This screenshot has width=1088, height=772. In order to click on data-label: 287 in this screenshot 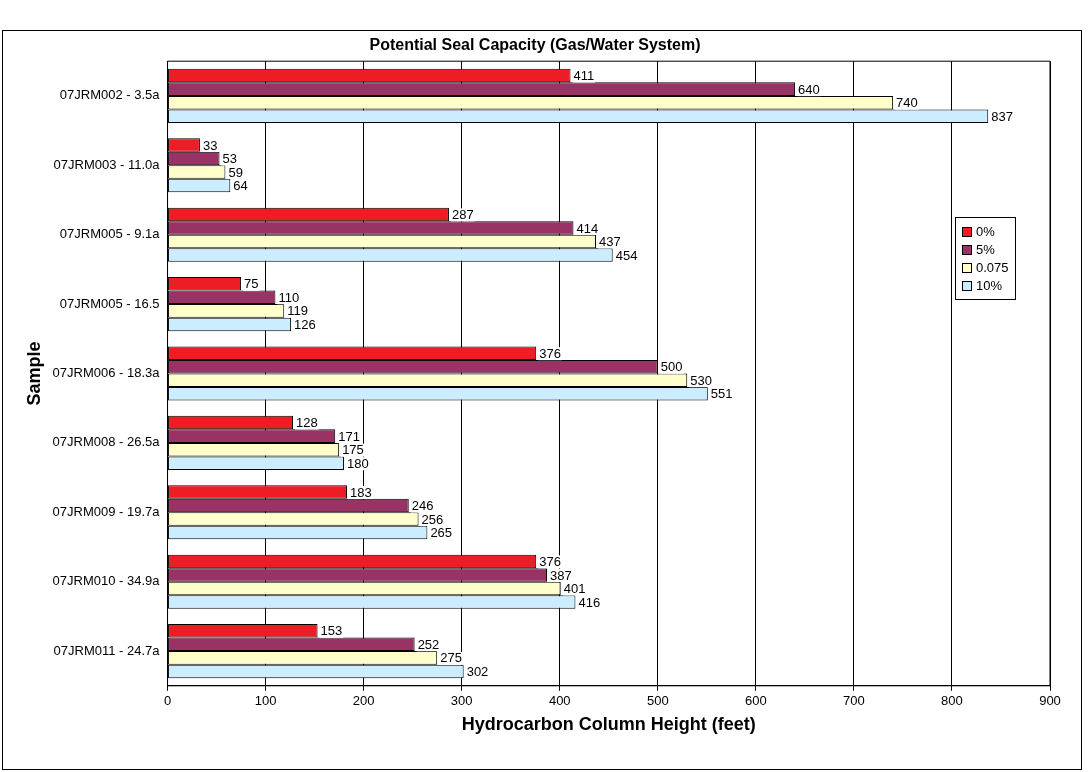, I will do `click(462, 214)`.